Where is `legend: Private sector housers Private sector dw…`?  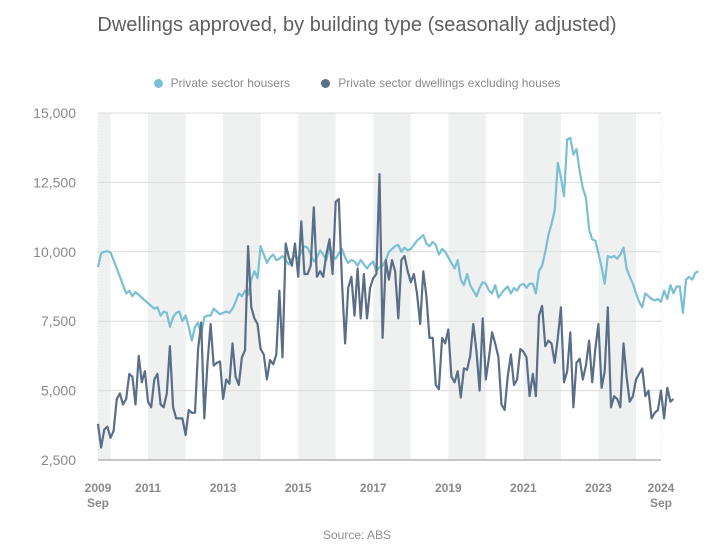 legend: Private sector housers Private sector dw… is located at coordinates (357, 83).